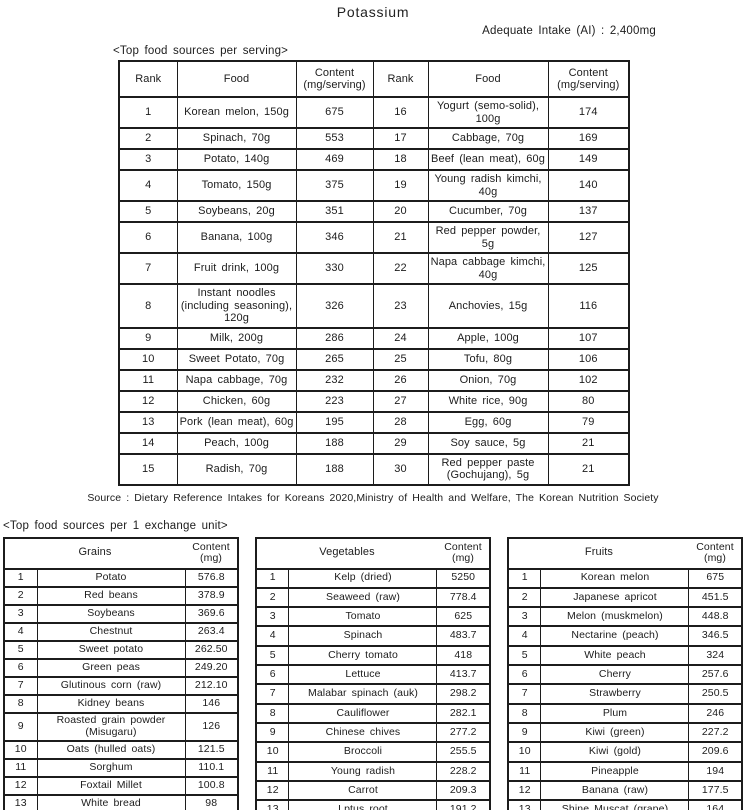  Describe the element at coordinates (588, 211) in the screenshot. I see `content-cell: 137` at that location.